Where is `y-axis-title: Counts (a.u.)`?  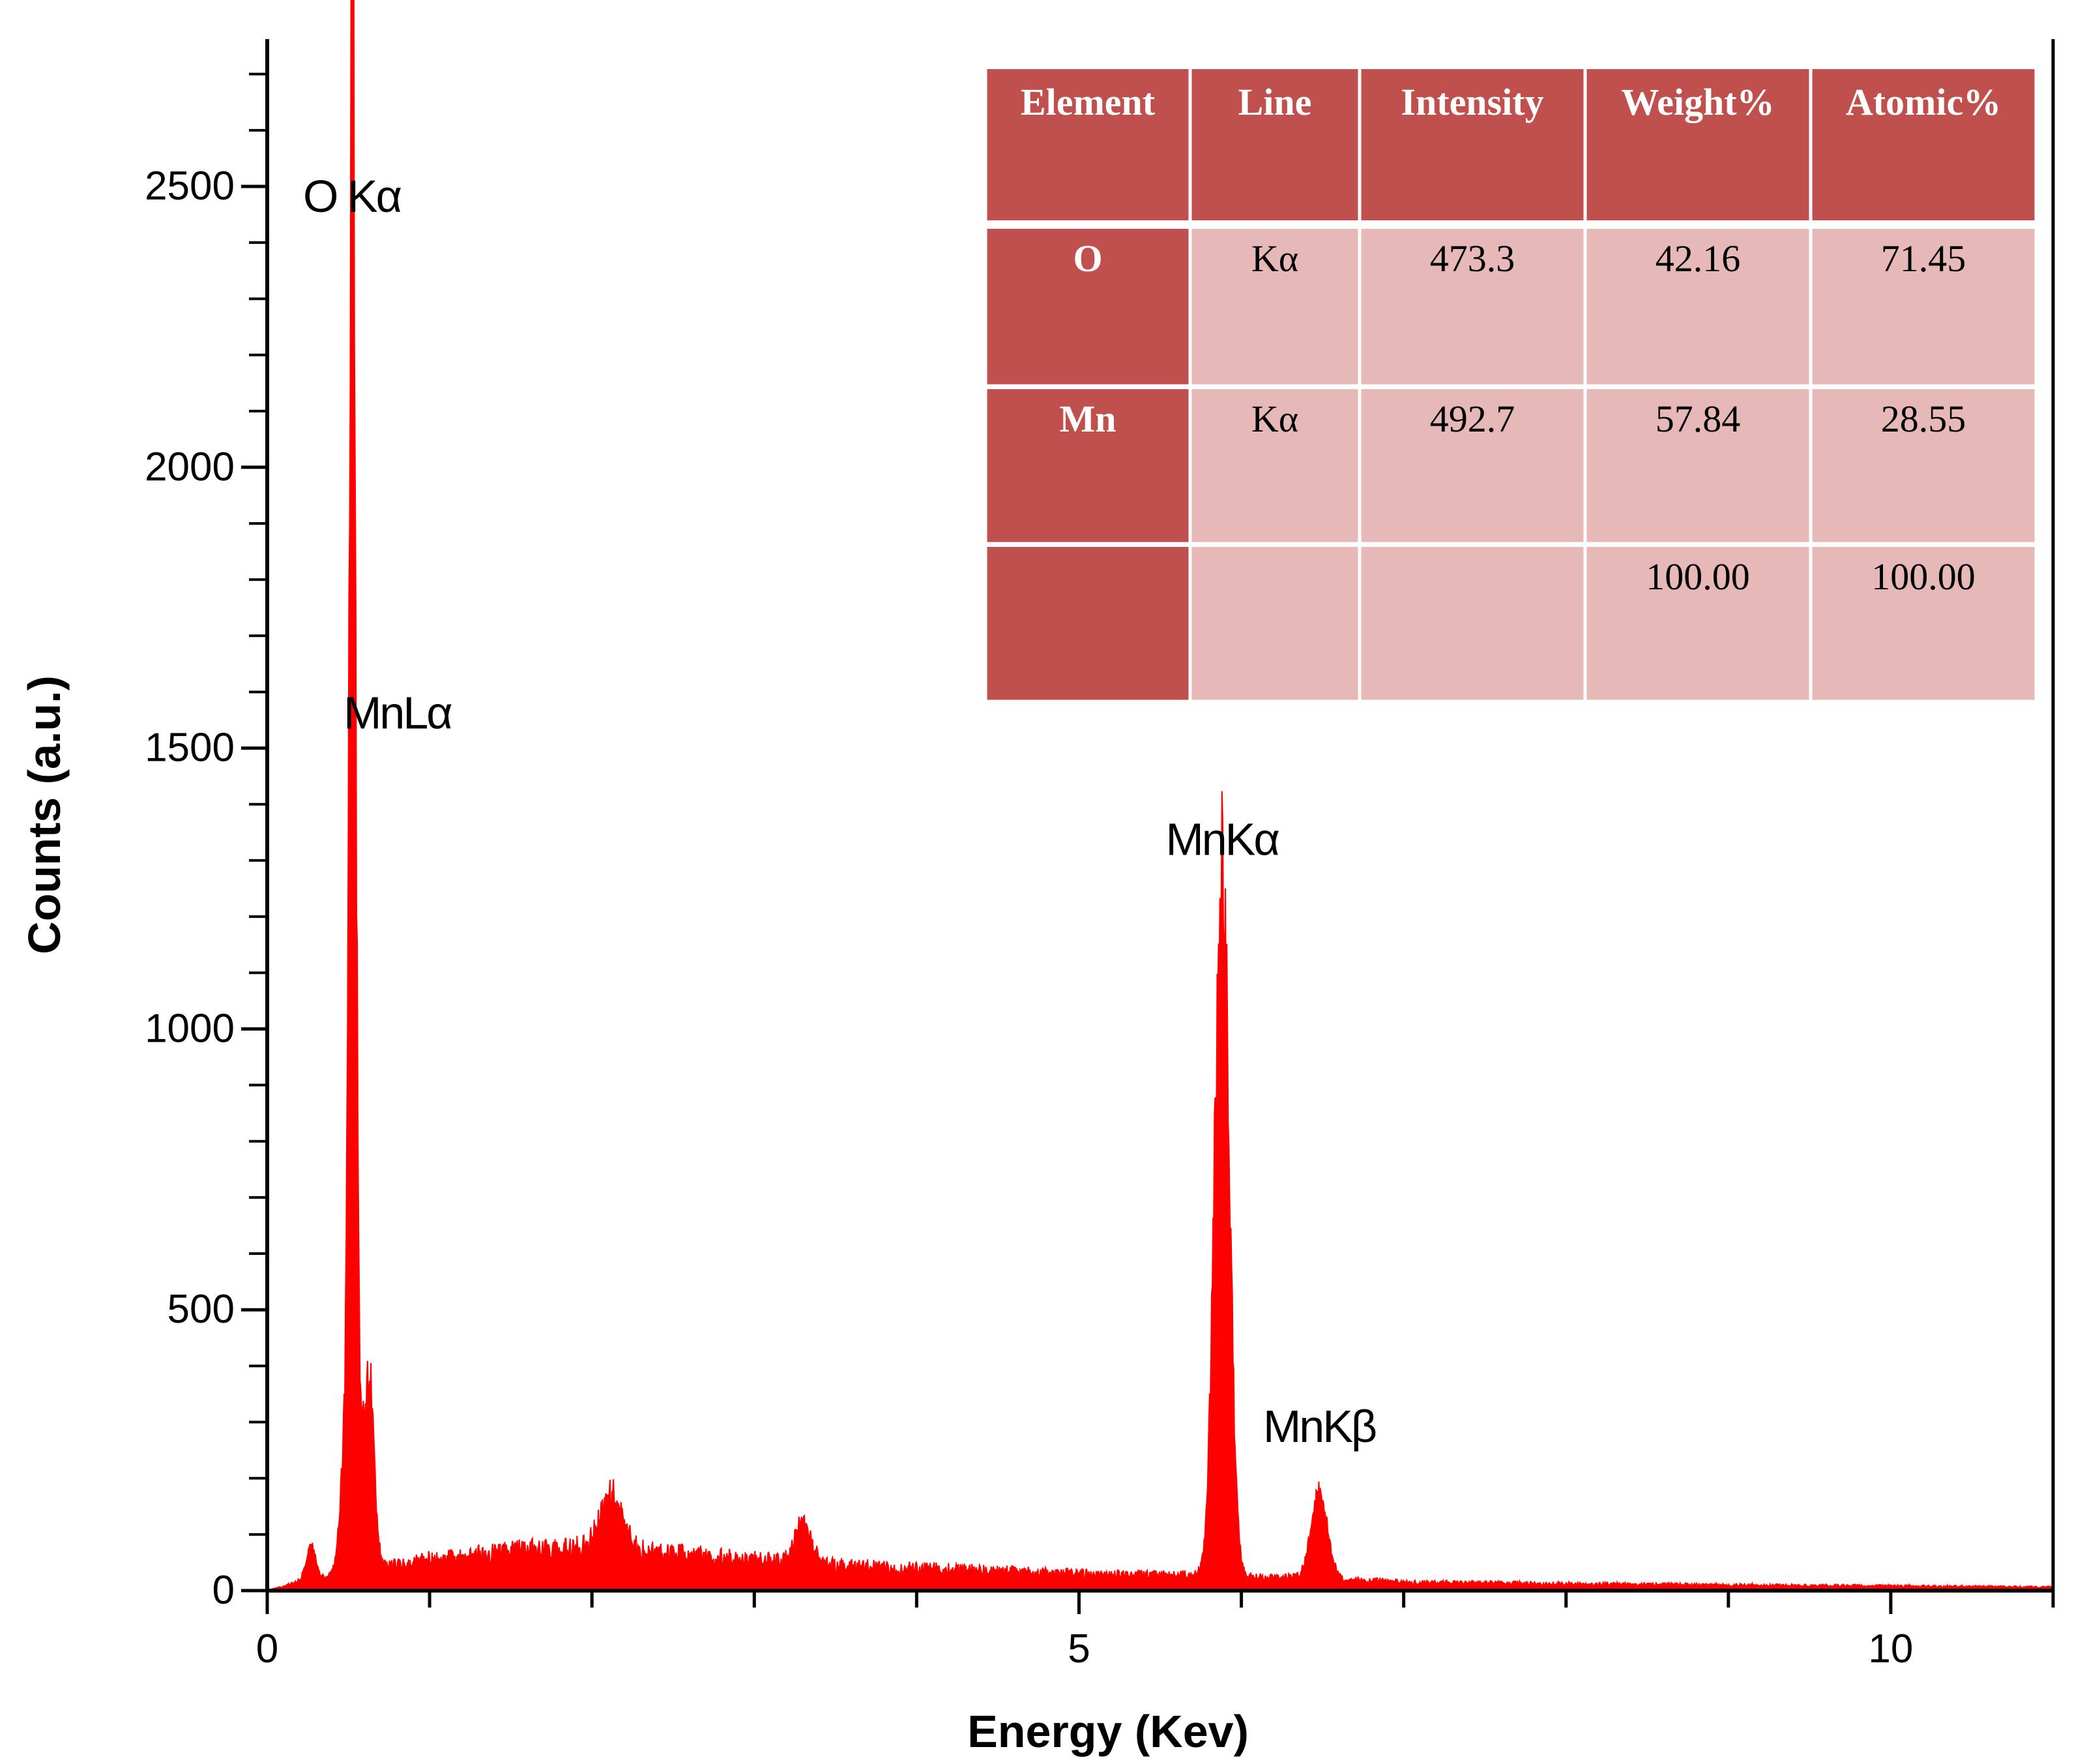 y-axis-title: Counts (a.u.) is located at coordinates (45, 814).